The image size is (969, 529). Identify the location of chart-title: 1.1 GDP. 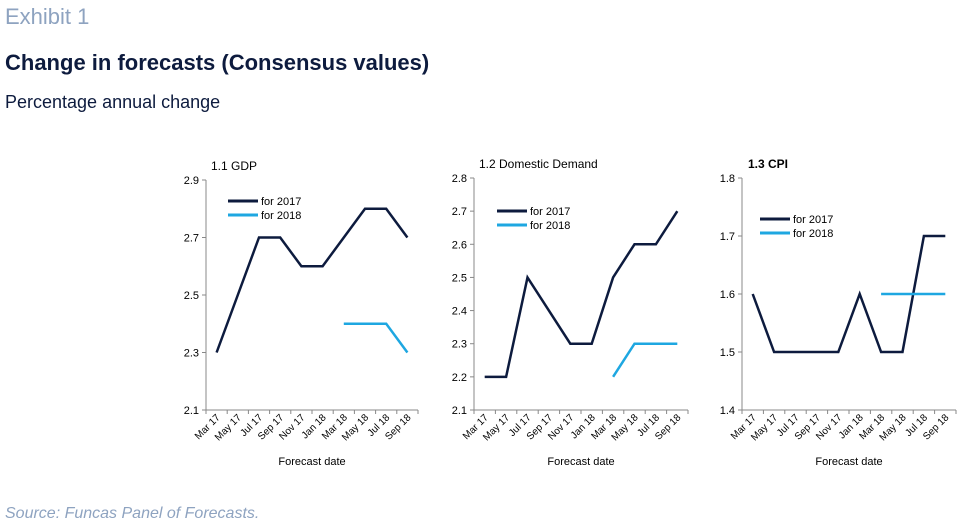
(234, 166).